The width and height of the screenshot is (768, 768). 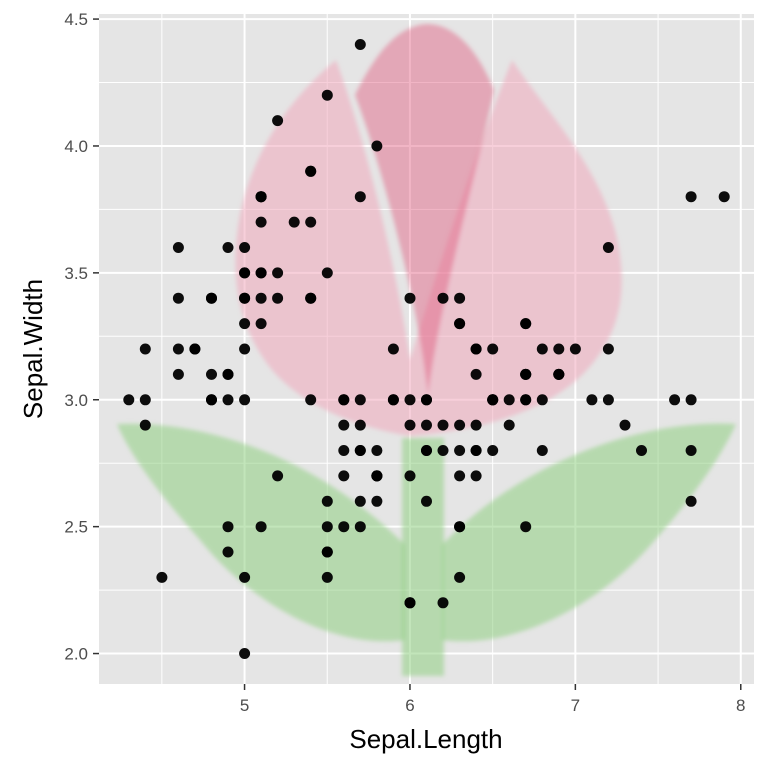 What do you see at coordinates (76, 654) in the screenshot?
I see `y-tick-label: 2.0` at bounding box center [76, 654].